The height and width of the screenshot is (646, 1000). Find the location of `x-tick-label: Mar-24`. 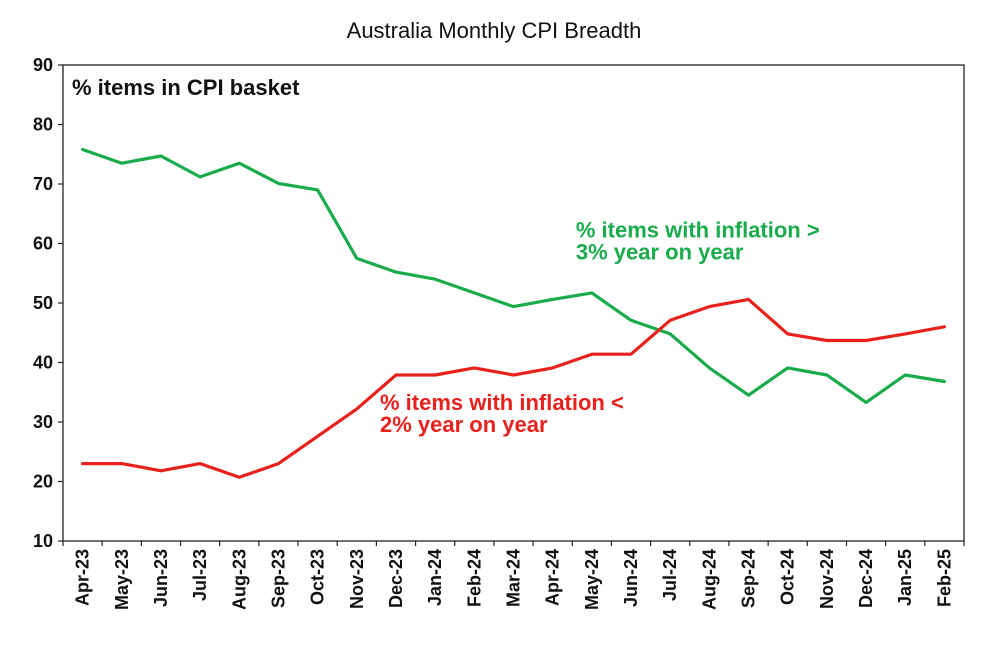

x-tick-label: Mar-24 is located at coordinates (514, 578).